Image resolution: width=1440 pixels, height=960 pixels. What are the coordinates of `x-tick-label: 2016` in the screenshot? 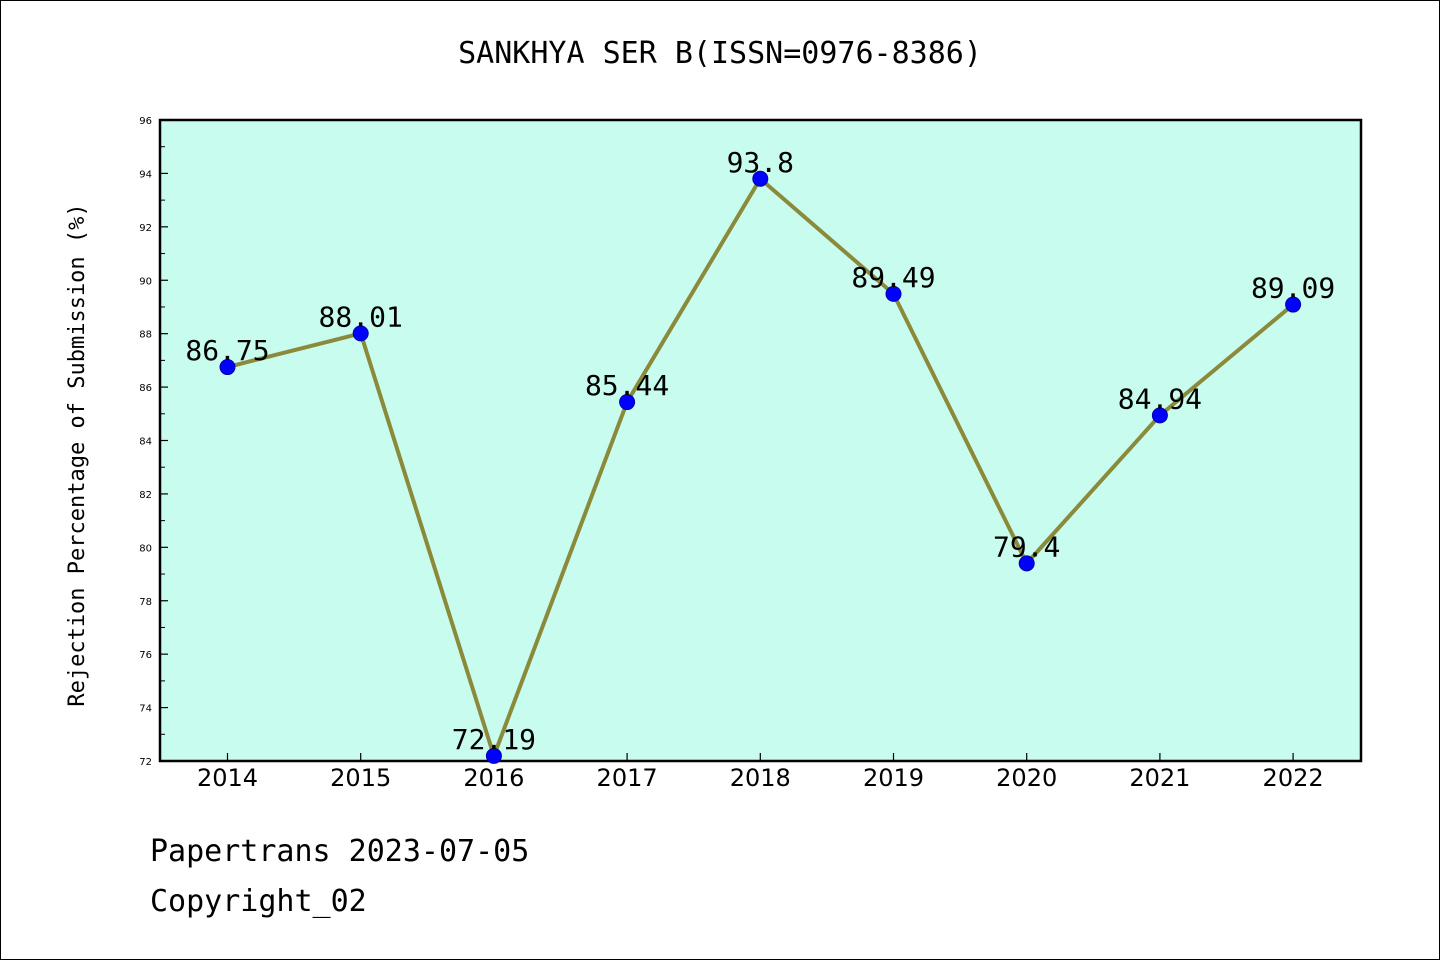 It's located at (493, 778).